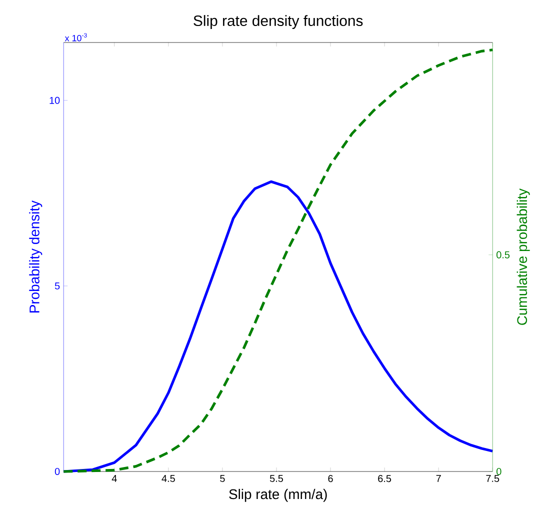  I want to click on x-tick-label: 5, so click(222, 478).